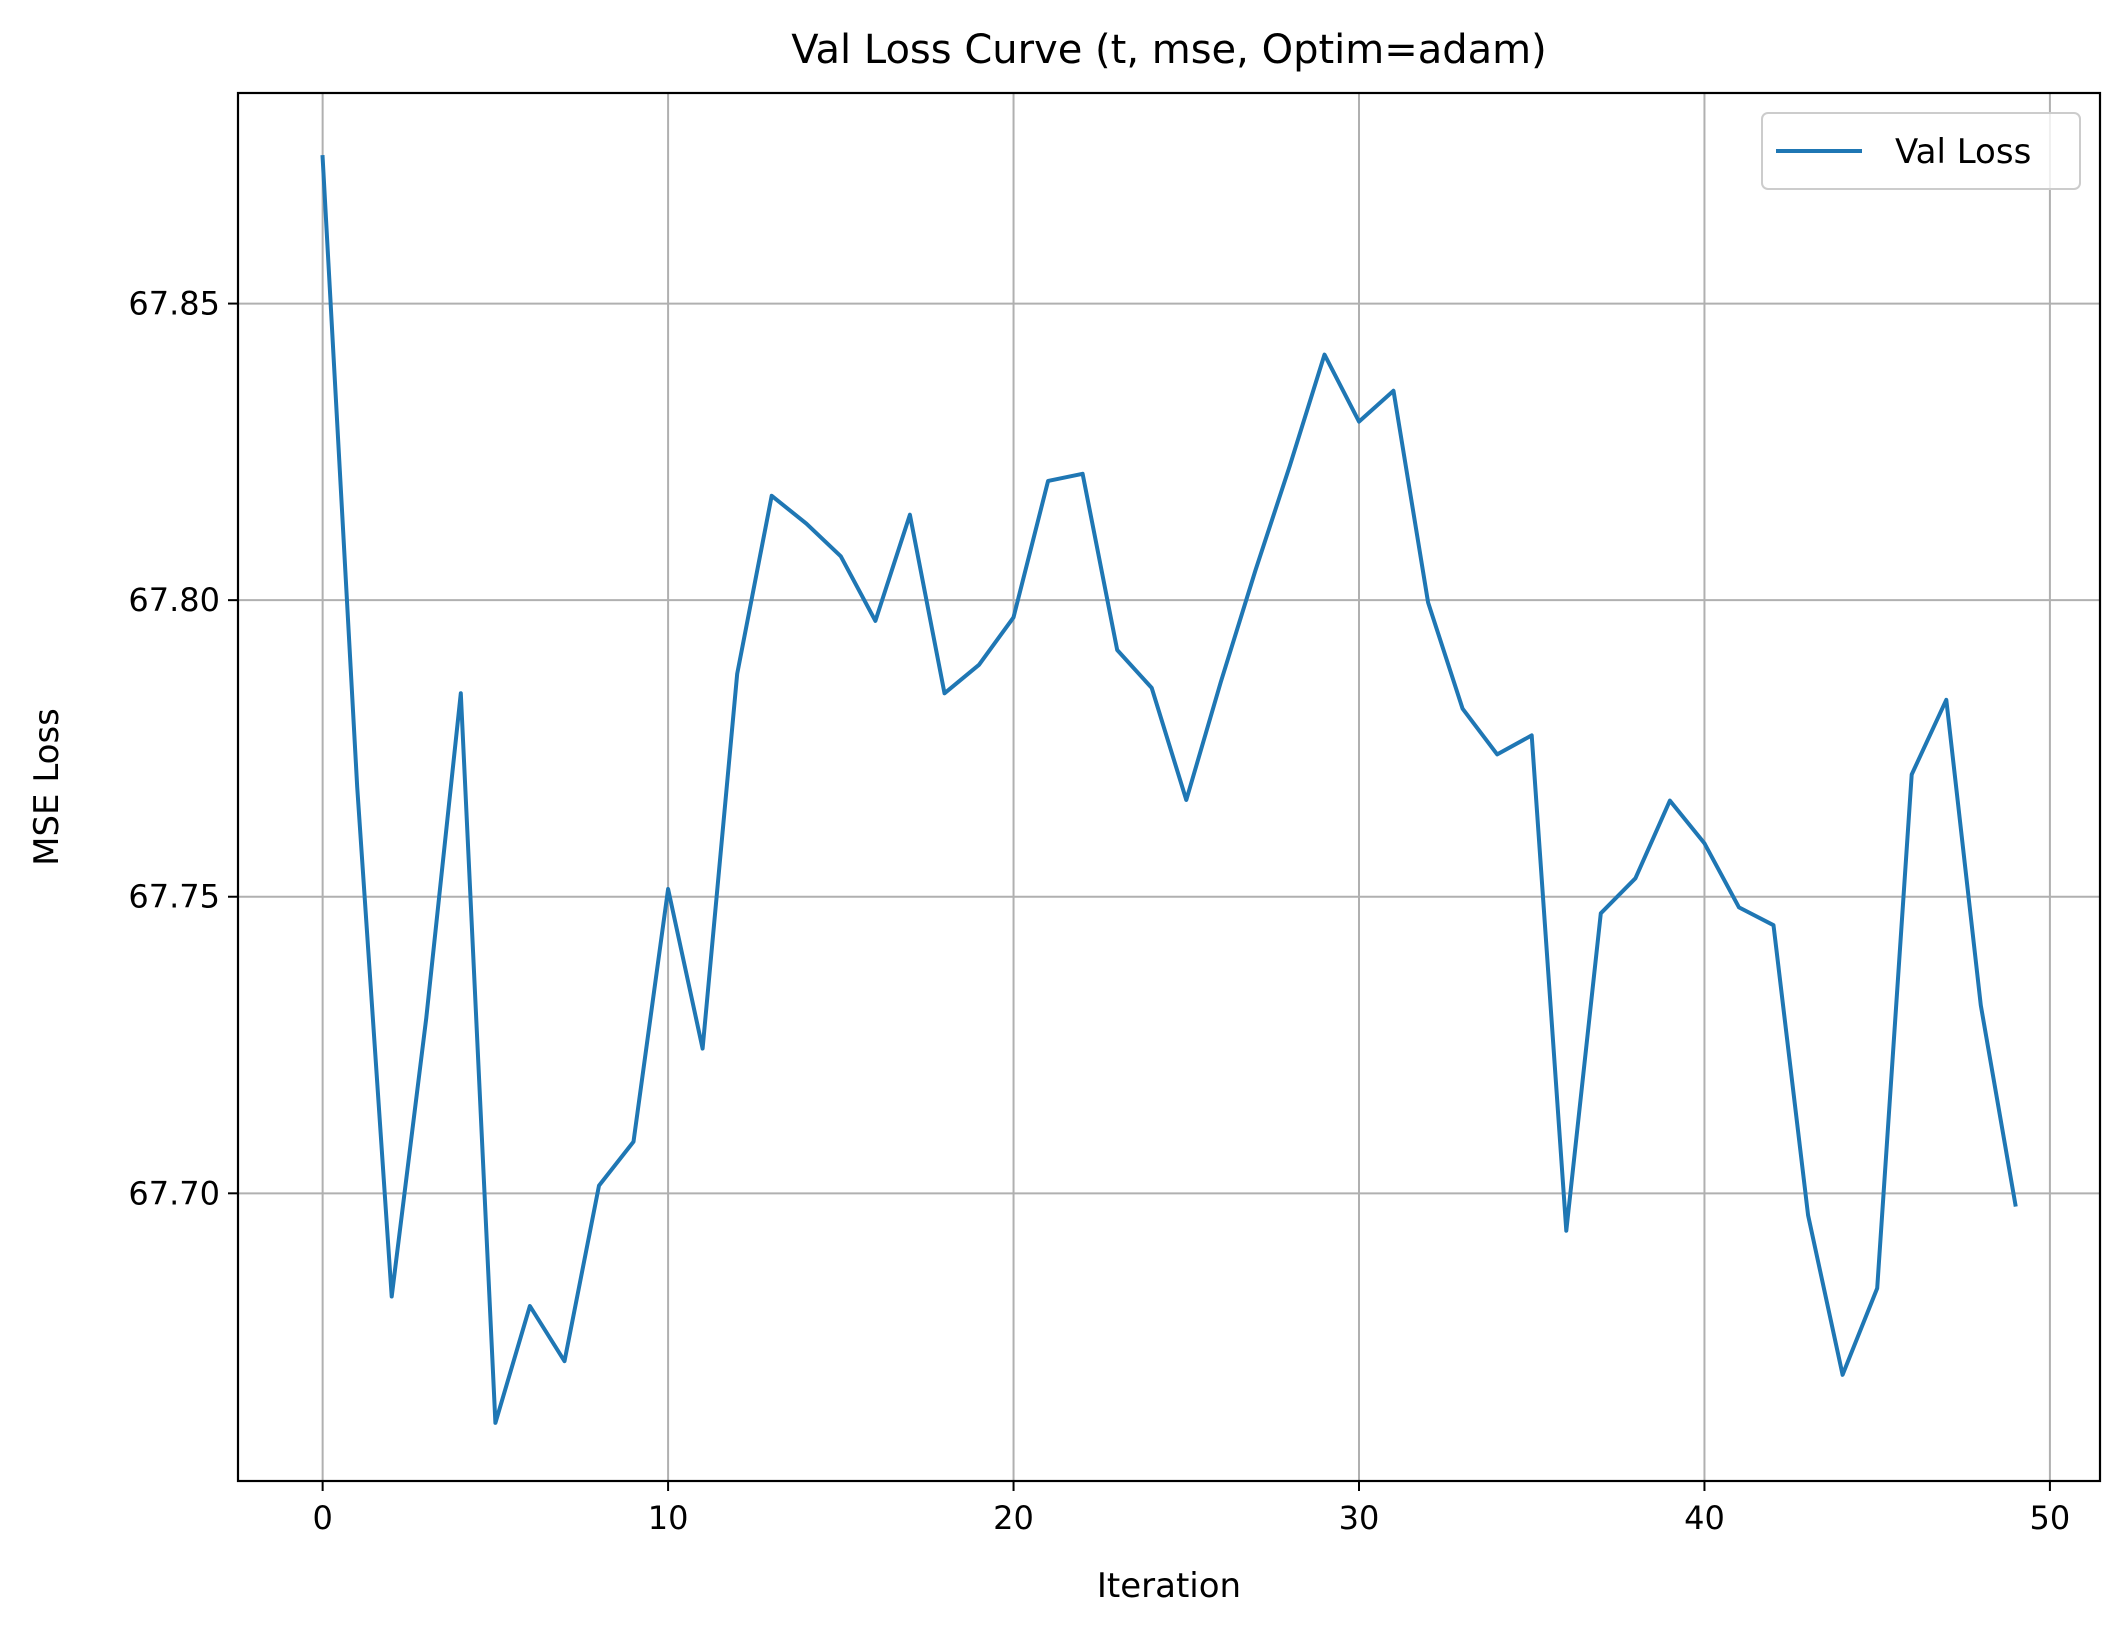  Describe the element at coordinates (1704, 1518) in the screenshot. I see `x-tick-label: 40` at that location.